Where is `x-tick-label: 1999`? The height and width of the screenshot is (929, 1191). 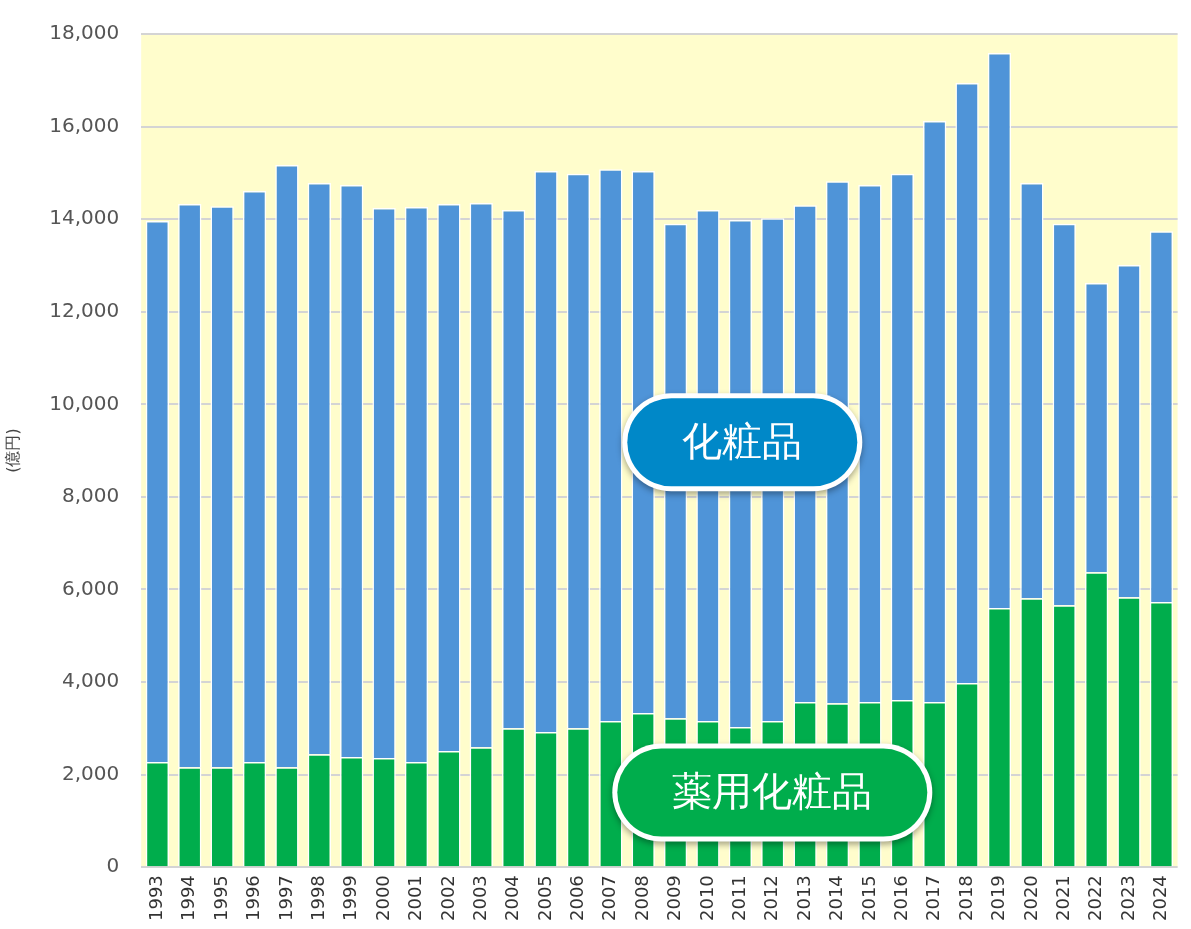
x-tick-label: 1999 is located at coordinates (350, 898).